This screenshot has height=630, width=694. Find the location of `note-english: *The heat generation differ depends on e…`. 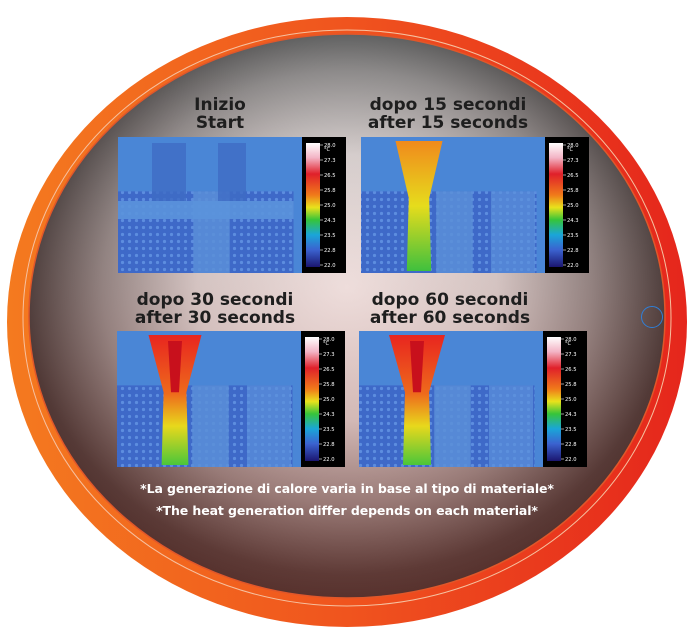

note-english: *The heat generation differ depends on e… is located at coordinates (347, 510).